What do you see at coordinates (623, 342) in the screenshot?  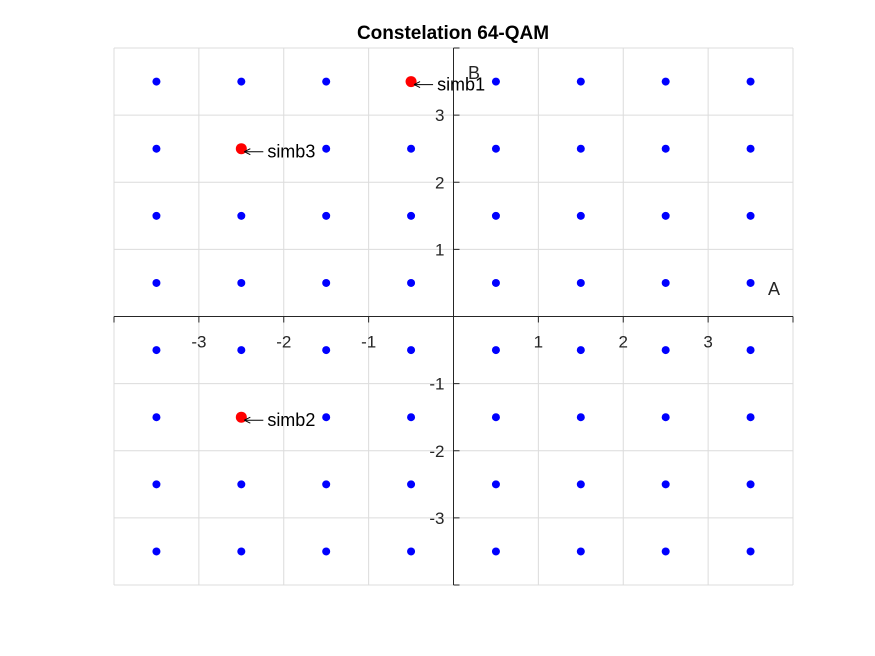 I see `x-tick-label: 2` at bounding box center [623, 342].